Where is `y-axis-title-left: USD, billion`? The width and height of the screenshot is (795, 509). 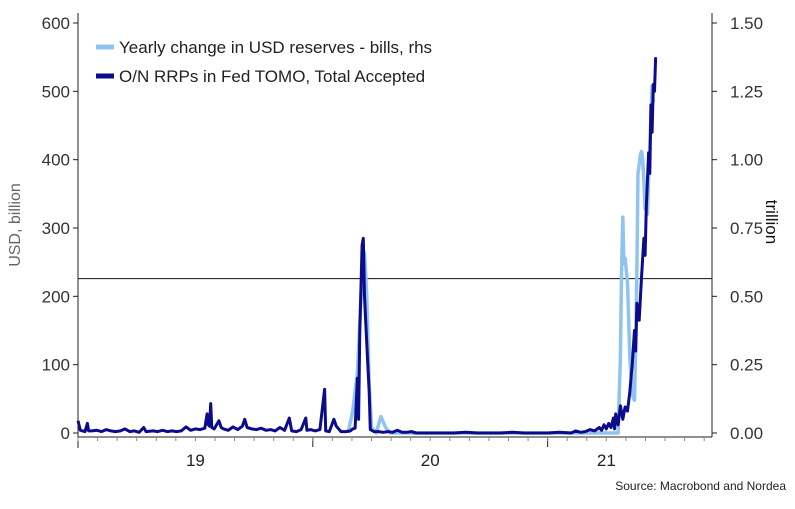
y-axis-title-left: USD, billion is located at coordinates (15, 225).